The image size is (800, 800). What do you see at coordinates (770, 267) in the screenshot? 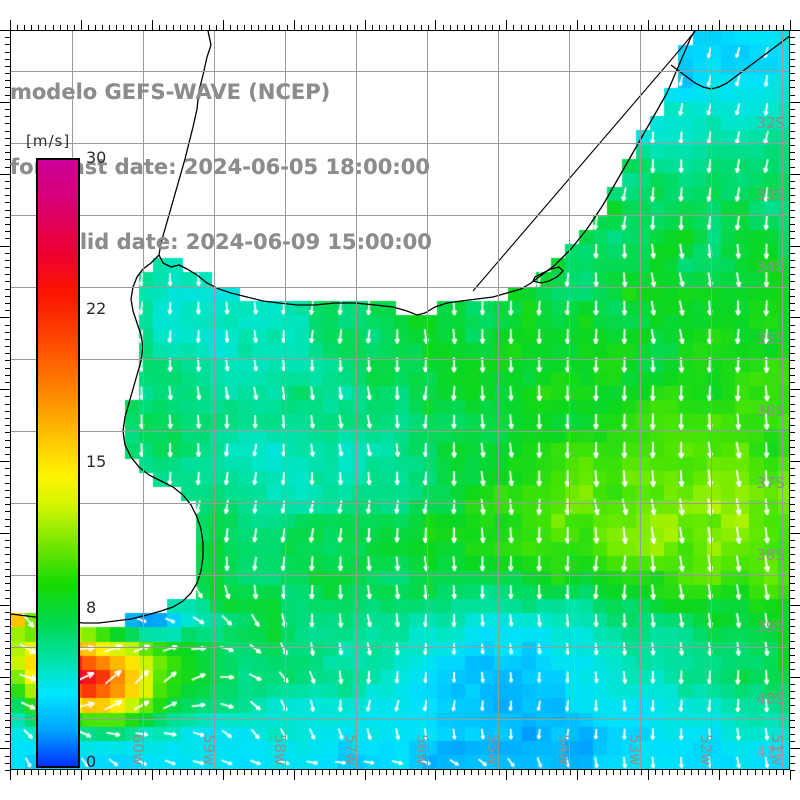
I see `lat-label: 34S` at bounding box center [770, 267].